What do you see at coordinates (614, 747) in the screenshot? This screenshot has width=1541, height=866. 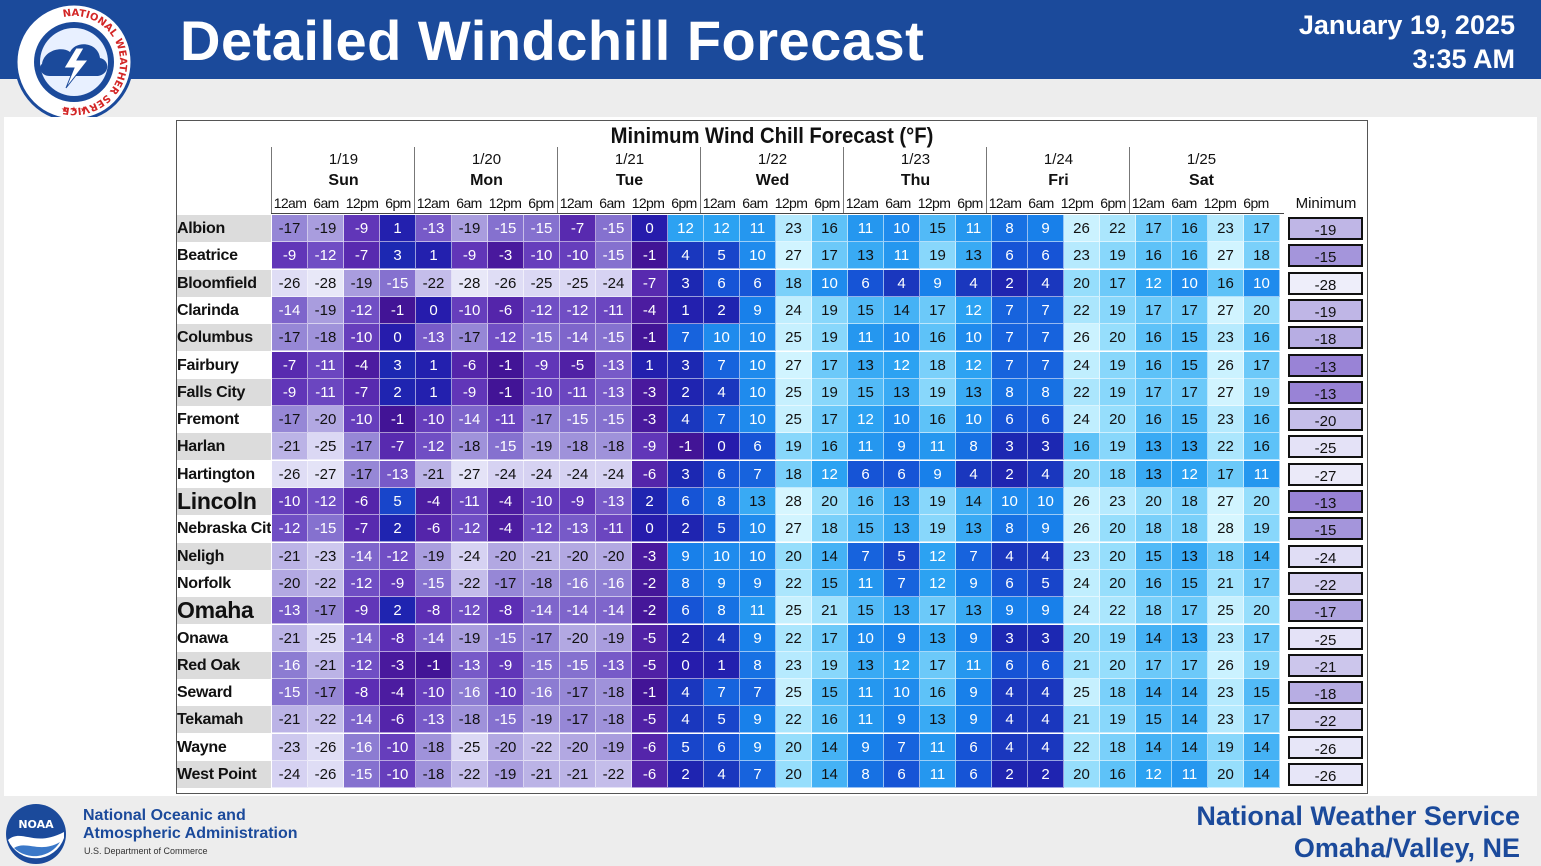 I see `windchill-cell: -19` at bounding box center [614, 747].